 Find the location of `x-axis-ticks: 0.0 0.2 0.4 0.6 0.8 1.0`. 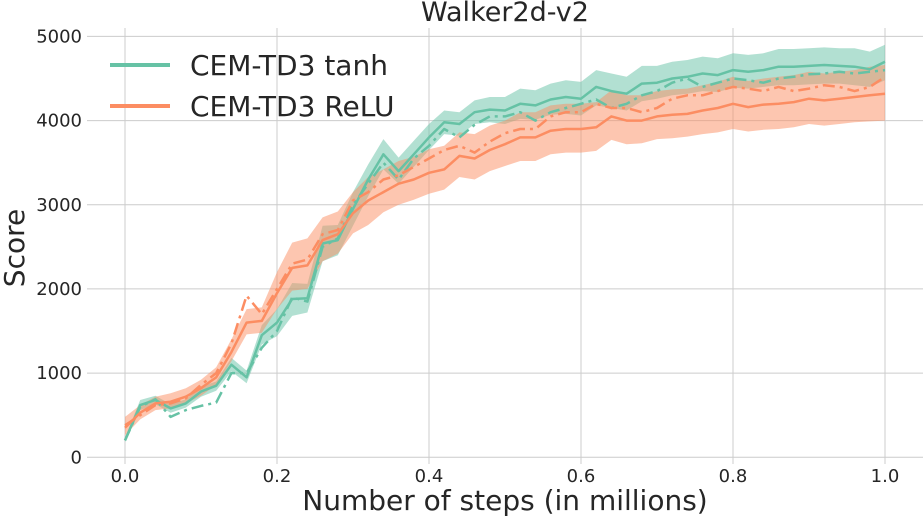

x-axis-ticks: 0.0 0.2 0.4 0.6 0.8 1.0 is located at coordinates (505, 476).